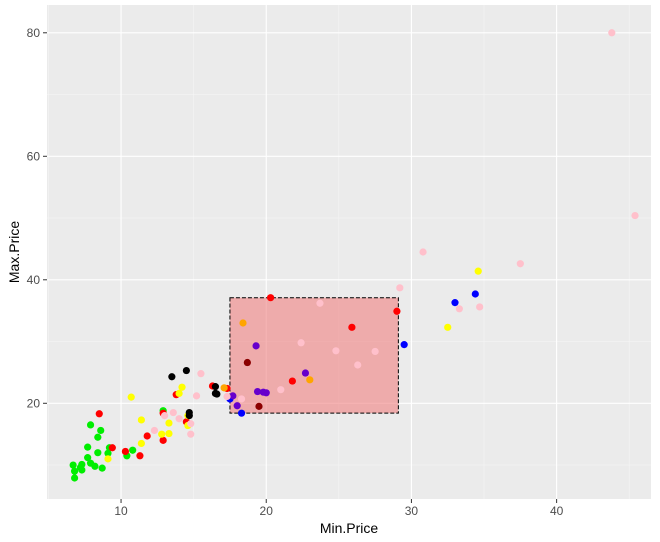 The height and width of the screenshot is (542, 660). I want to click on y-tick-label: 40, so click(34, 280).